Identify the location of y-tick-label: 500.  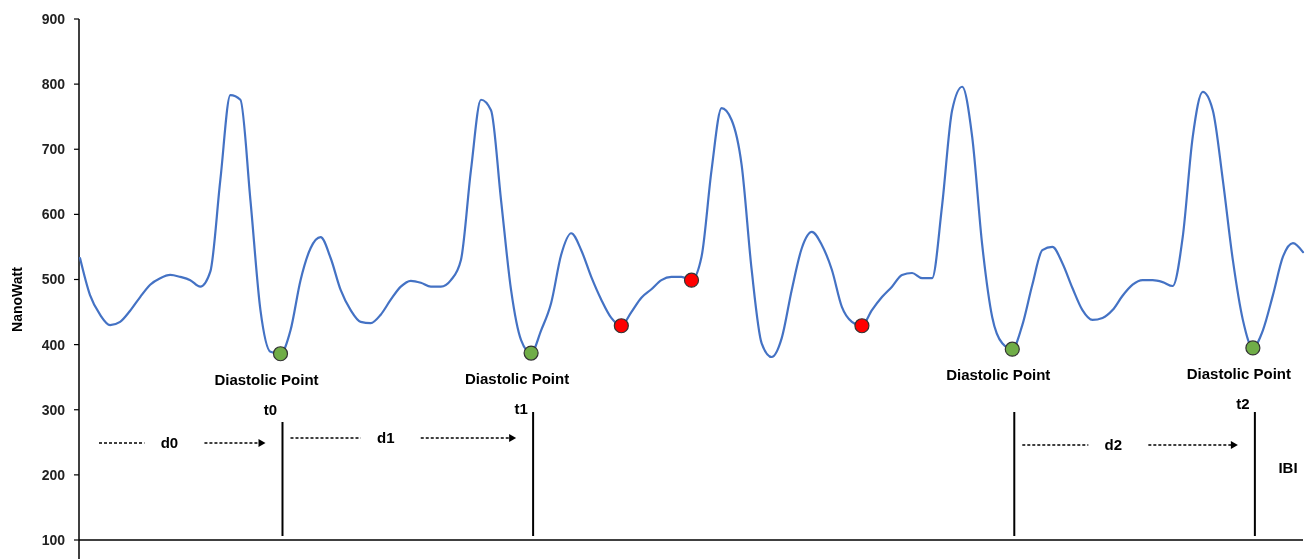
(53, 279).